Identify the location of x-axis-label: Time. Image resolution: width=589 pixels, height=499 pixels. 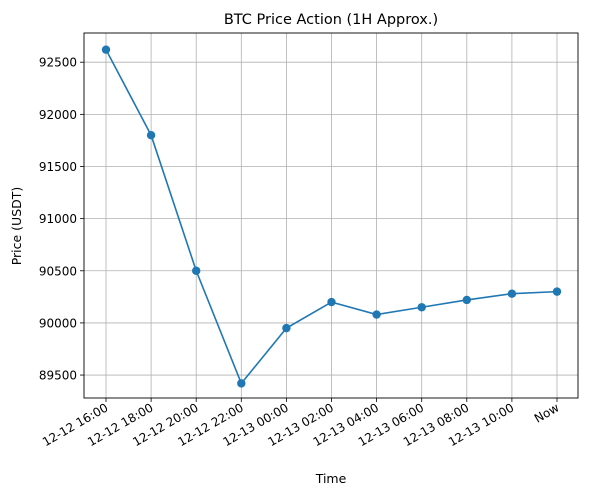
(331, 478).